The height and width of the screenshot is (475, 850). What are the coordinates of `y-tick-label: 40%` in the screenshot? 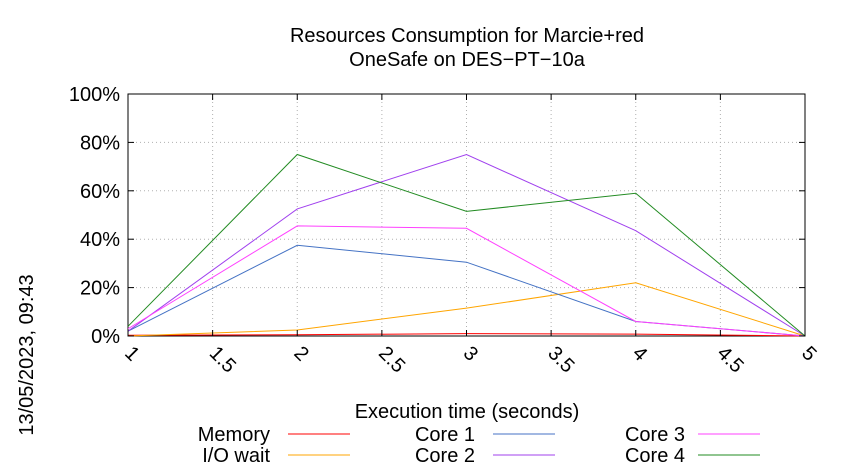 It's located at (100, 240).